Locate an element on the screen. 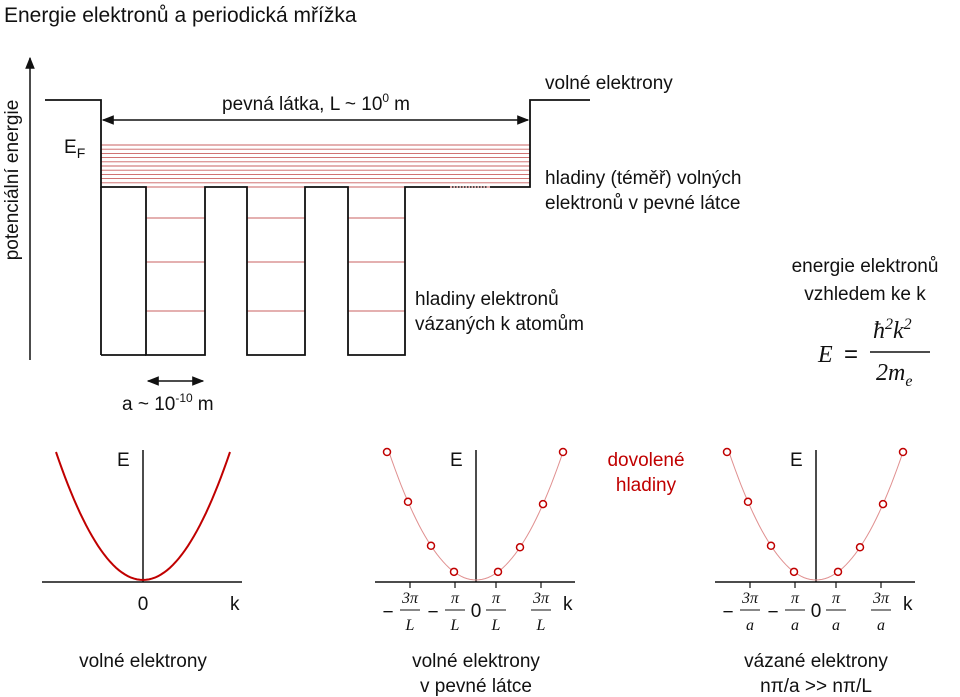 The height and width of the screenshot is (697, 960). bound-label: hladiny elektronů is located at coordinates (487, 299).